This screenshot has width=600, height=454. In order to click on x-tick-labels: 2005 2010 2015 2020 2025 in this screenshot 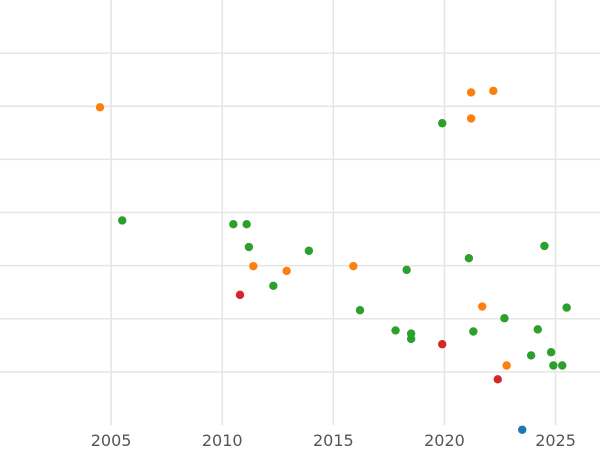, I will do `click(333, 440)`.